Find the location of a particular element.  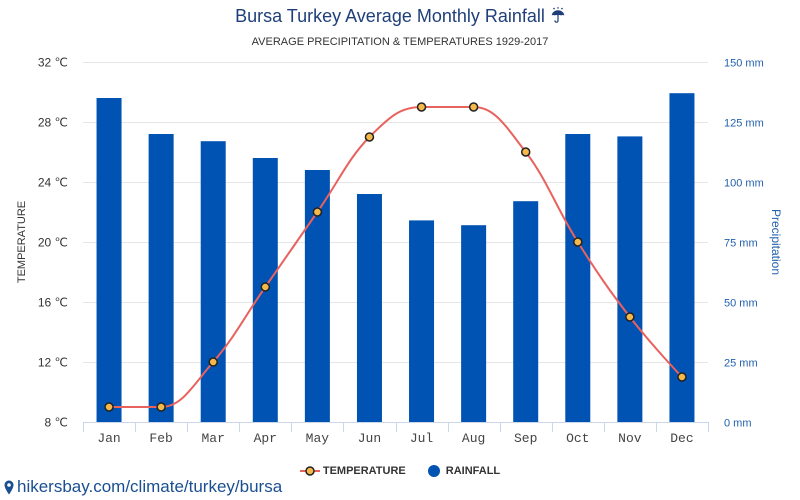

y-tick-label-left: 32 ℃ is located at coordinates (53, 63).